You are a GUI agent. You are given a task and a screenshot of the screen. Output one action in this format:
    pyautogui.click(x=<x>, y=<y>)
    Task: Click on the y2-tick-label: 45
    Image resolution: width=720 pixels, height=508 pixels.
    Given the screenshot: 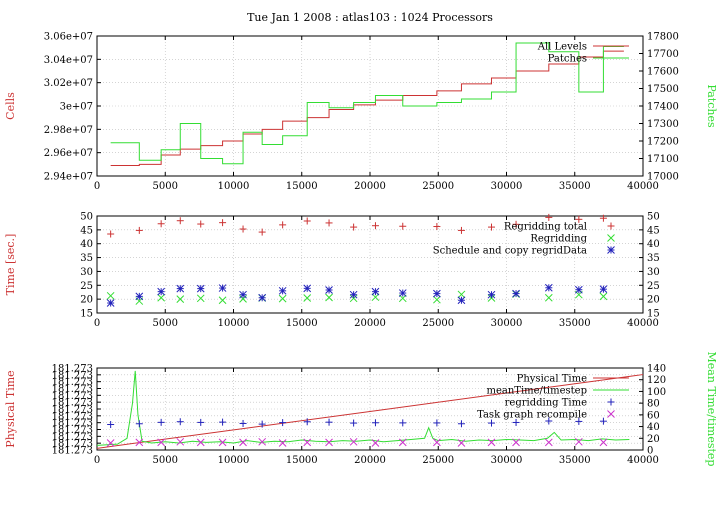 What is the action you would take?
    pyautogui.click(x=653, y=230)
    